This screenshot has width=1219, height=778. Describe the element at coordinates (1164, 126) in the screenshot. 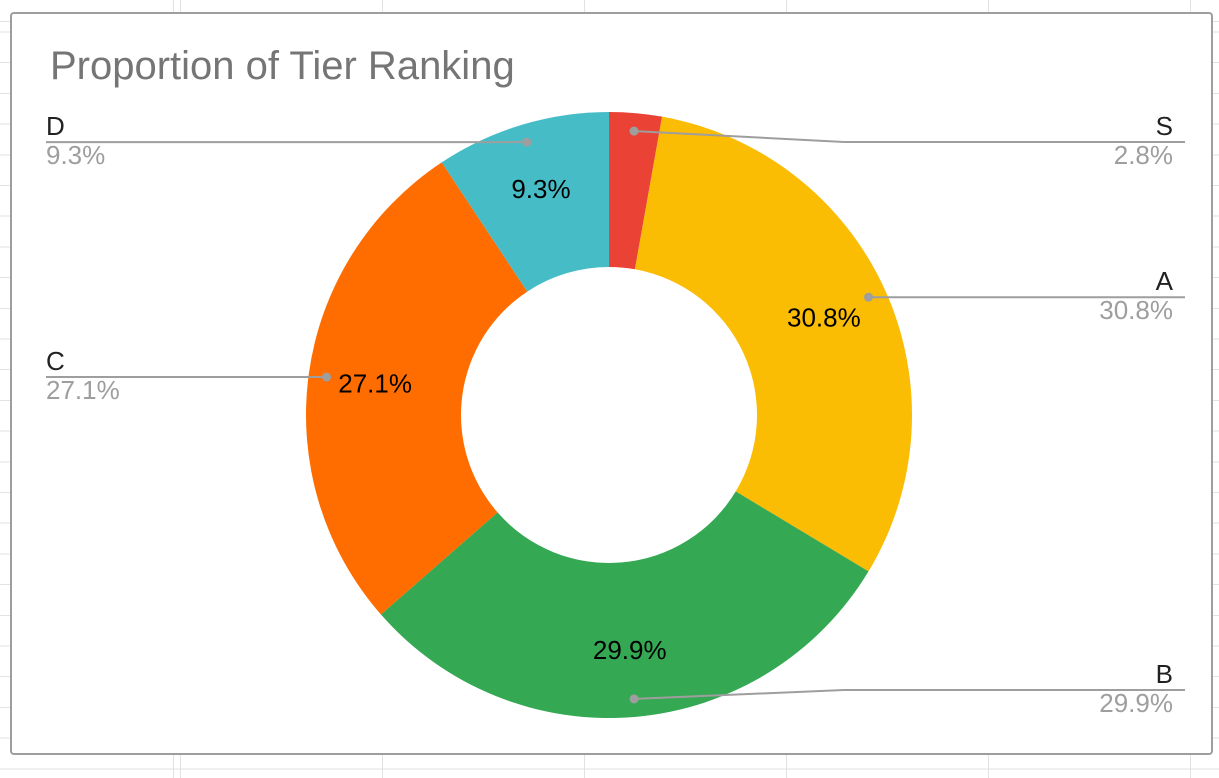

I see `callout-name-S: S` at that location.